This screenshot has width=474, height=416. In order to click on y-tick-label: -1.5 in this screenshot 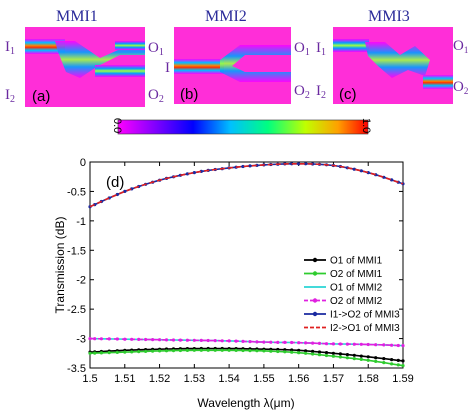, I will do `click(76, 251)`.